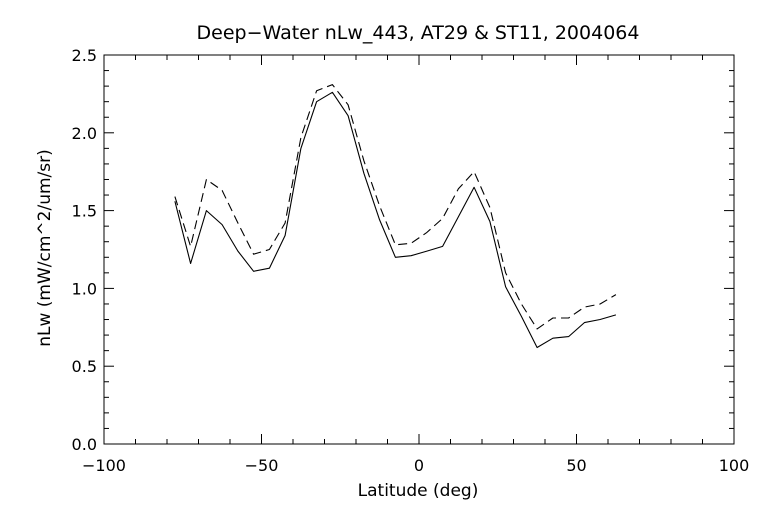 This screenshot has width=768, height=512. Describe the element at coordinates (84, 288) in the screenshot. I see `y-tick-label: 1.0` at that location.